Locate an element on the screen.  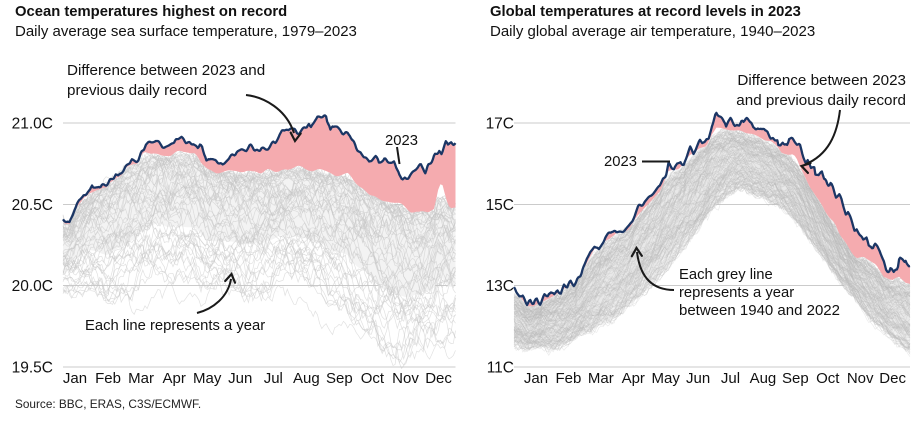
svg-text: 20.5C is located at coordinates (32, 205).